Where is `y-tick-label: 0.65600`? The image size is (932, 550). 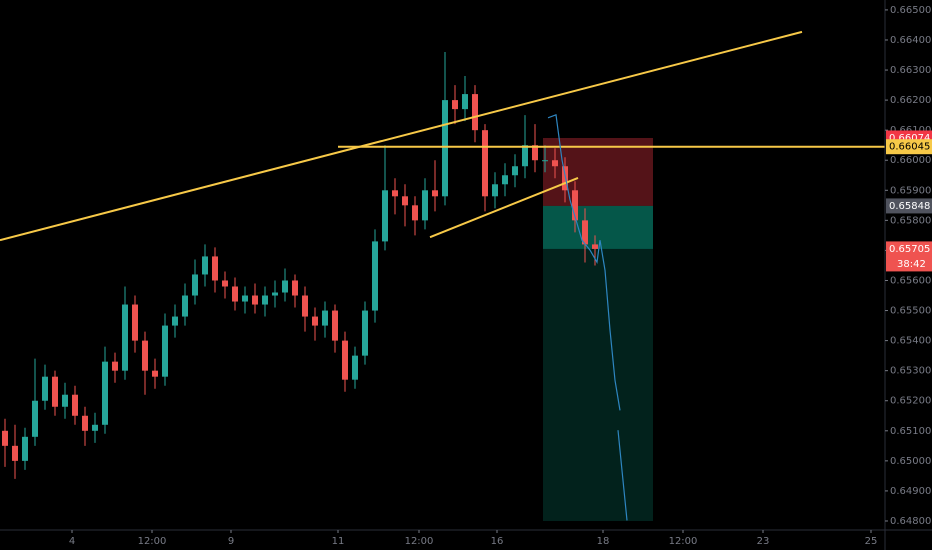
y-tick-label: 0.65600 is located at coordinates (910, 280).